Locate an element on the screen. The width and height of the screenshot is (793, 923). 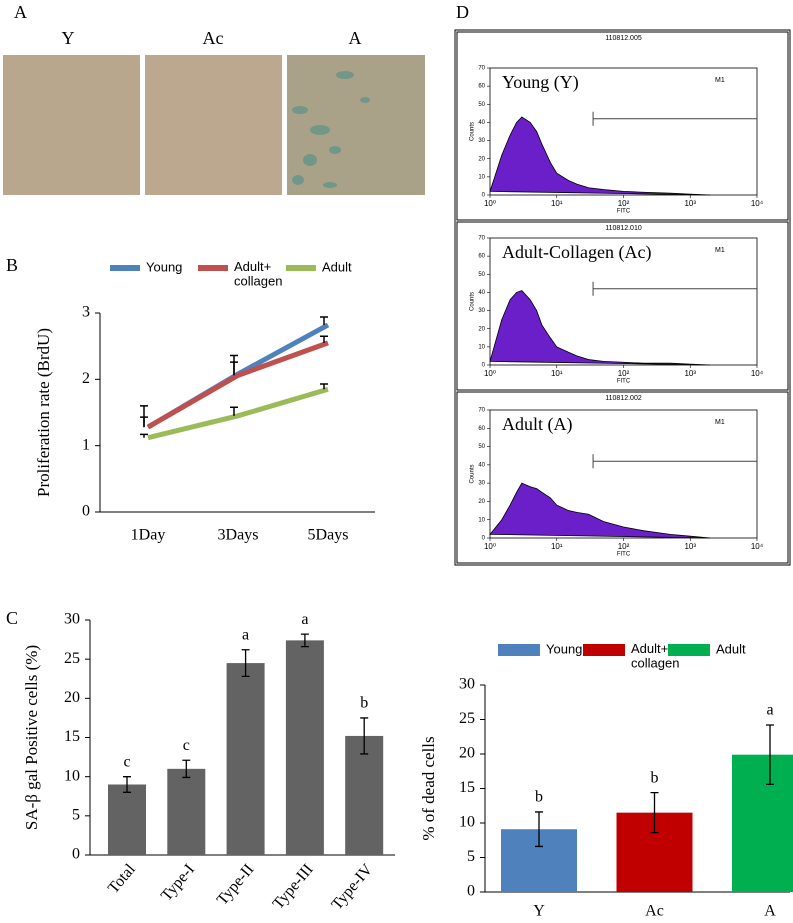
x-tick-label: 5Days is located at coordinates (328, 535).